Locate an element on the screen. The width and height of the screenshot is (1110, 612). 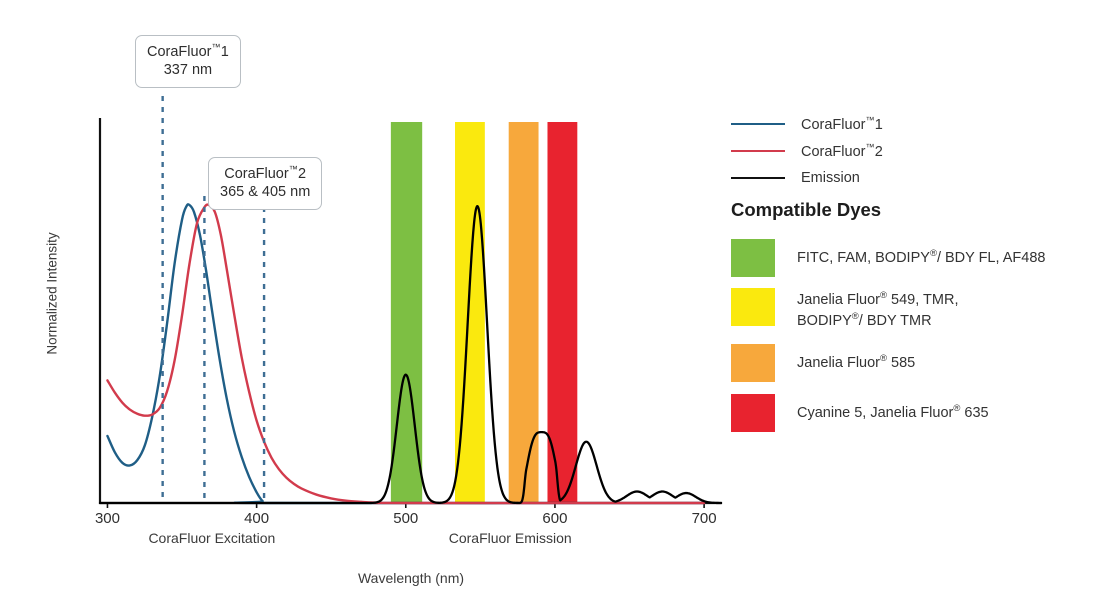
emission-band-orange is located at coordinates (523, 312).